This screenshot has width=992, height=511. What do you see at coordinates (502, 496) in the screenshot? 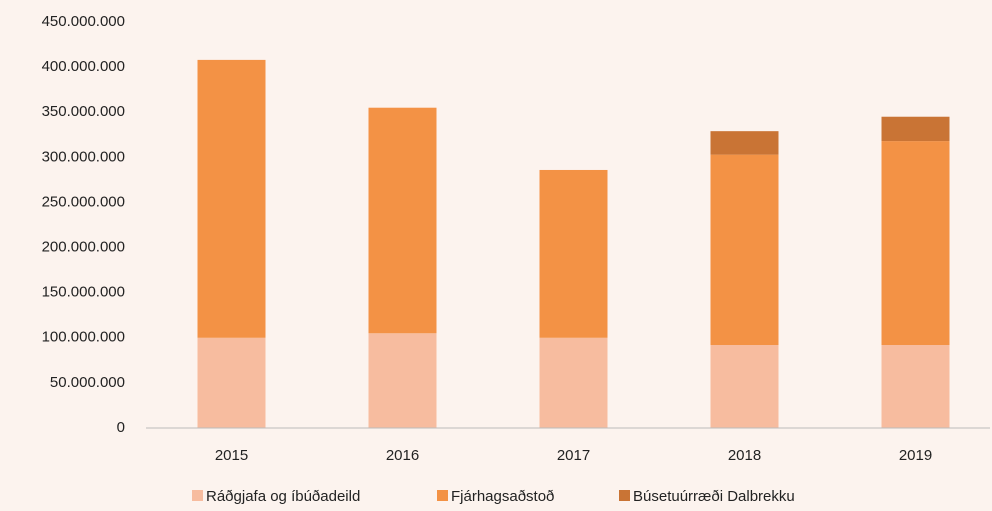
I see `legend-label: Fjárhagsaðstoð` at bounding box center [502, 496].